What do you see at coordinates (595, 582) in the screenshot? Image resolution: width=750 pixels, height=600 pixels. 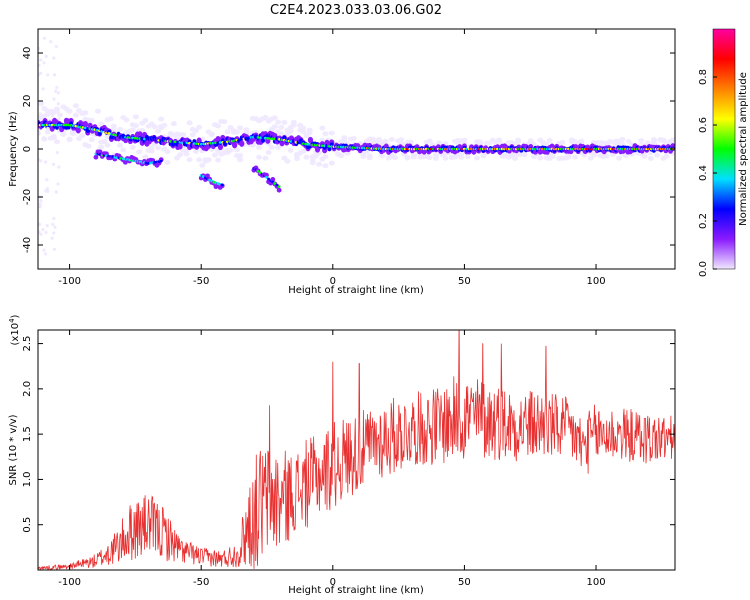 I see `snr-xtick-label: 100` at bounding box center [595, 582].